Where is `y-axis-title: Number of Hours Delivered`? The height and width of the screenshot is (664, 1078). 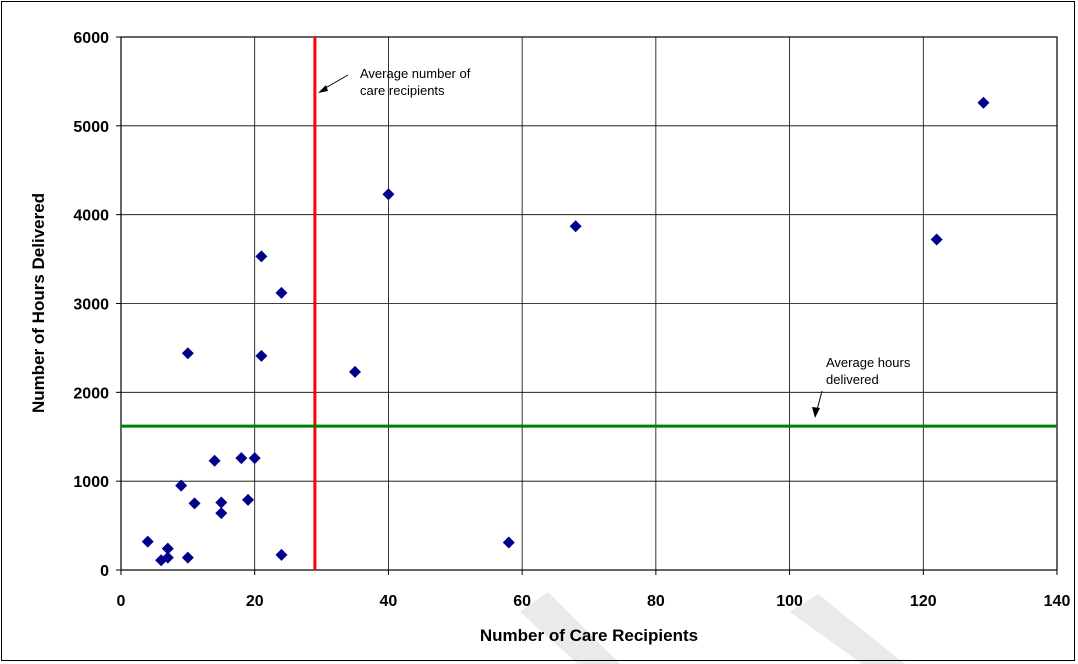 y-axis-title: Number of Hours Delivered is located at coordinates (38, 303).